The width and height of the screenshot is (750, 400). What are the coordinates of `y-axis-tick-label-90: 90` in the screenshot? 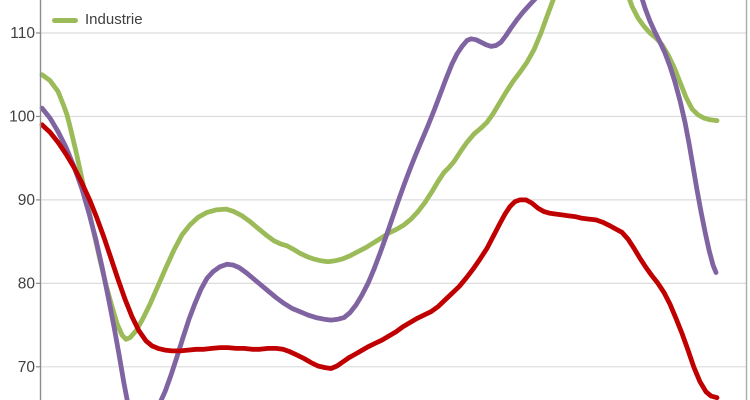 It's located at (27, 200).